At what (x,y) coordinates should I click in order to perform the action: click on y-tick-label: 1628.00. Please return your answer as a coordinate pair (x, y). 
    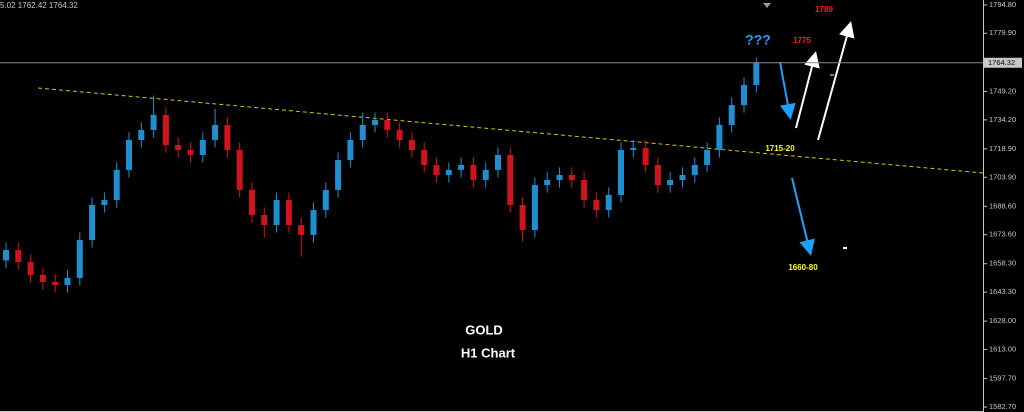
    Looking at the image, I should click on (1002, 320).